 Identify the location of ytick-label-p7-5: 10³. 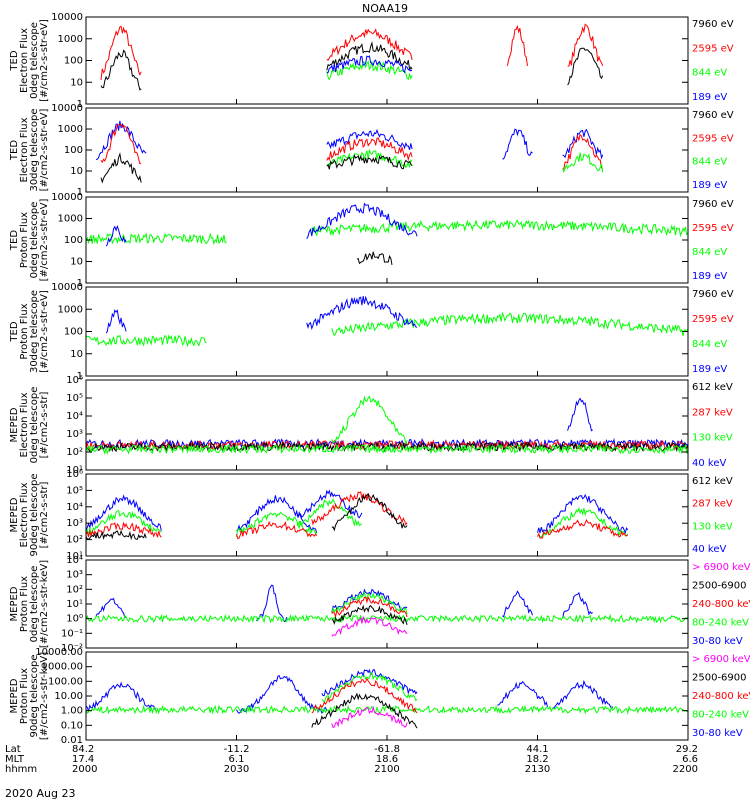
(74, 575).